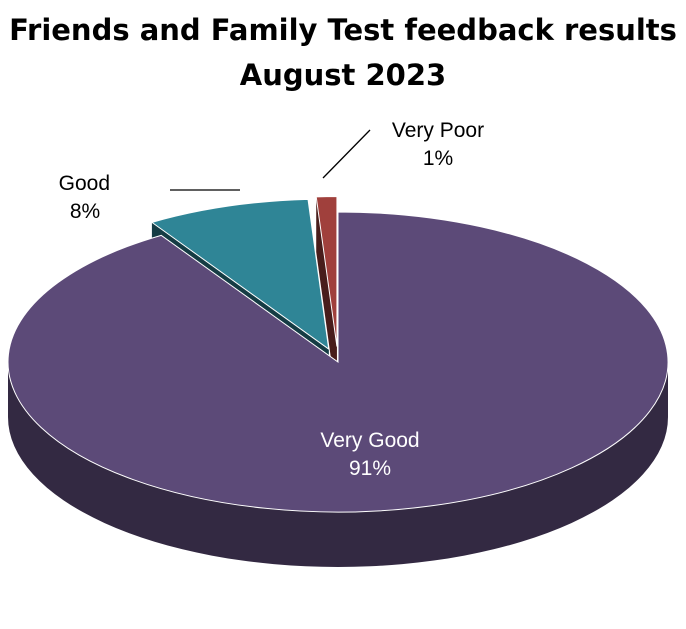 This screenshot has height=629, width=686. Describe the element at coordinates (84, 183) in the screenshot. I see `slice-label-name: Good` at that location.